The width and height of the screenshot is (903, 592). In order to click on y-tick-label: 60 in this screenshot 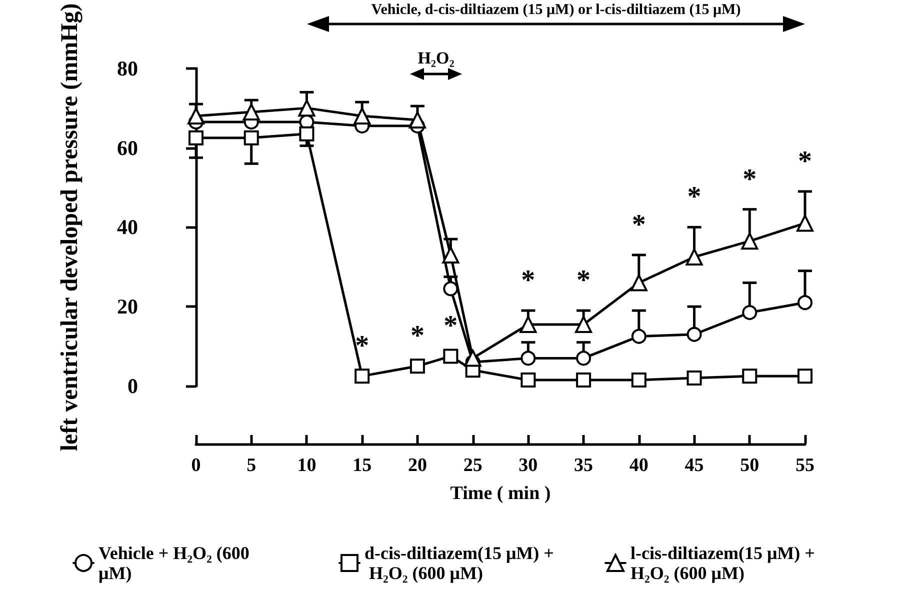, I will do `click(127, 148)`.